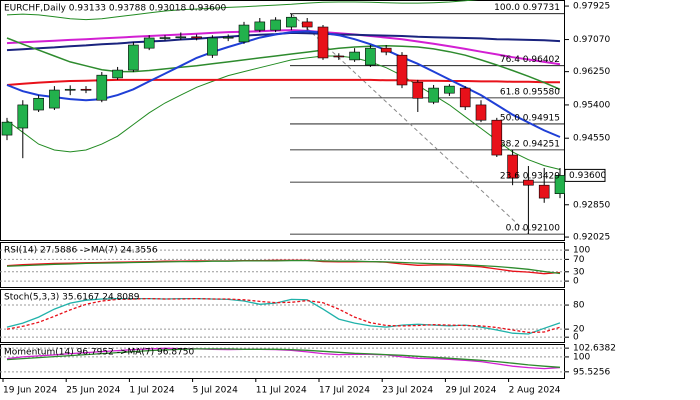 The width and height of the screenshot is (700, 400). What do you see at coordinates (215, 391) in the screenshot?
I see `x-tick-label: 5 Jul 2024` at bounding box center [215, 391].